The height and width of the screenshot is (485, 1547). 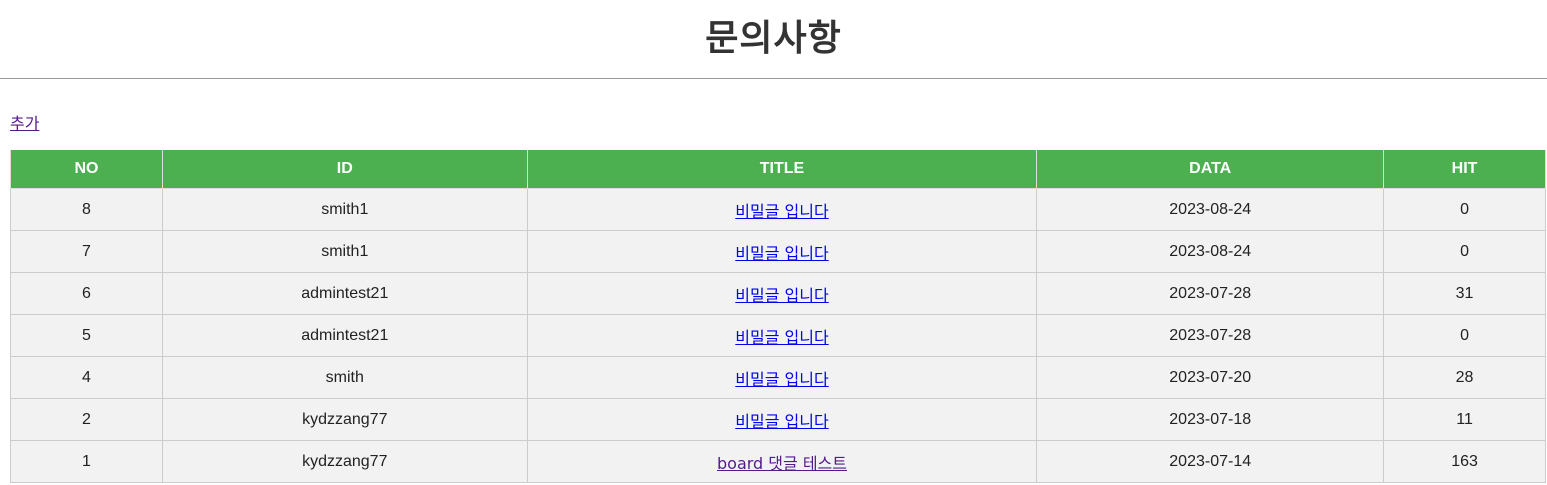 What do you see at coordinates (86, 293) in the screenshot?
I see `cell-no: 6` at bounding box center [86, 293].